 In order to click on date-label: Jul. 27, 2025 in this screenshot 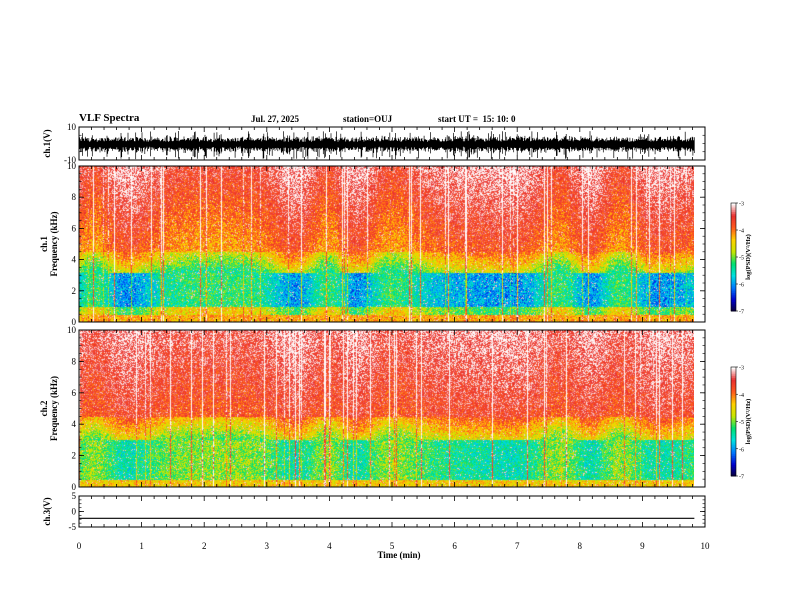, I will do `click(275, 119)`.